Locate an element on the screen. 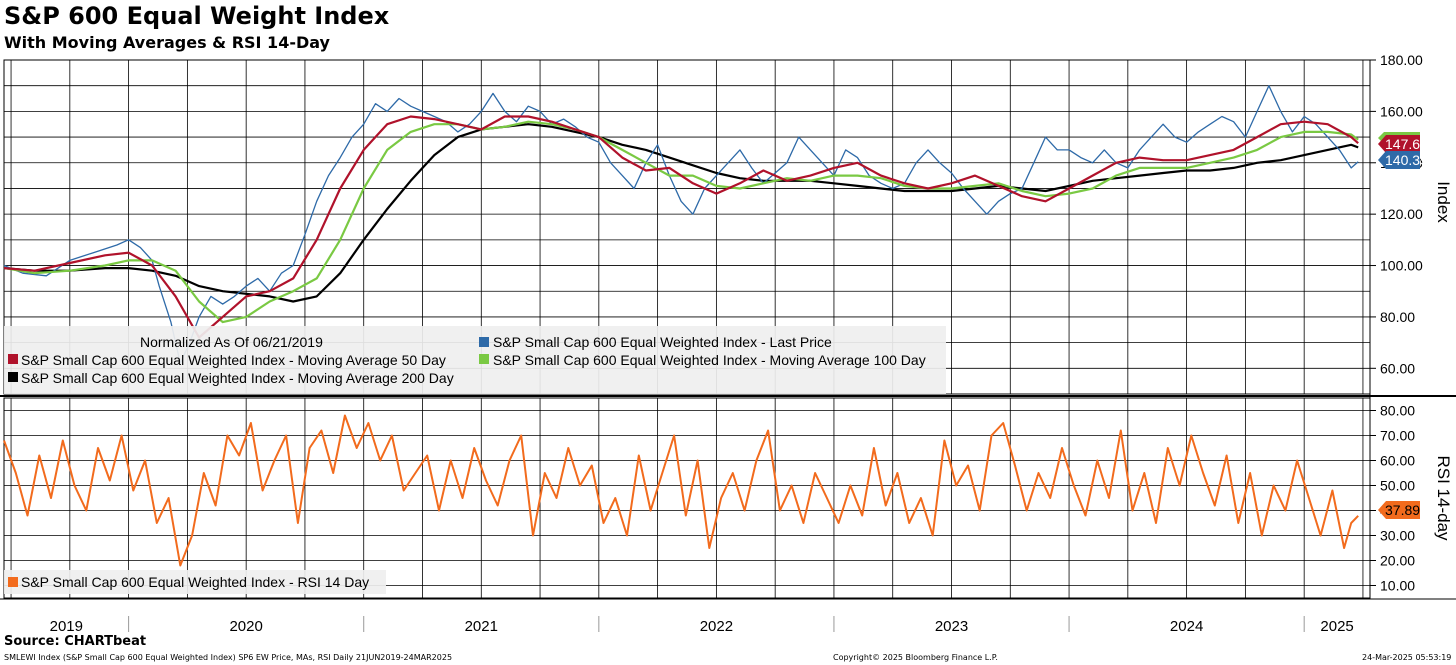 Image resolution: width=1456 pixels, height=665 pixels. x-year-label: 2021 is located at coordinates (481, 626).